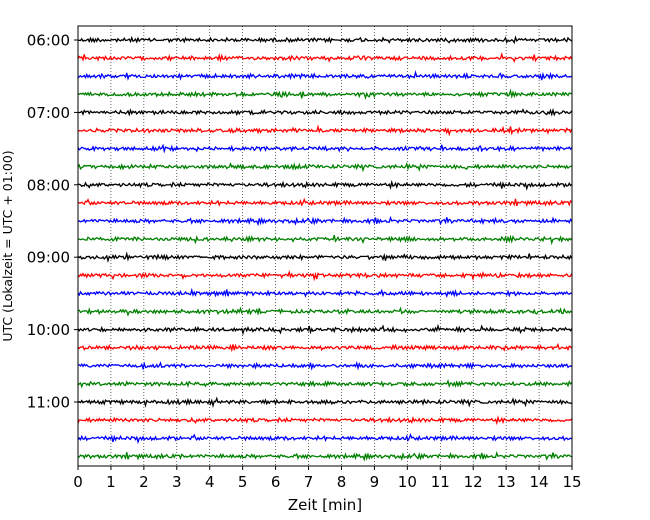 Image resolution: width=650 pixels, height=520 pixels. I want to click on x-tick-label: 8, so click(342, 482).